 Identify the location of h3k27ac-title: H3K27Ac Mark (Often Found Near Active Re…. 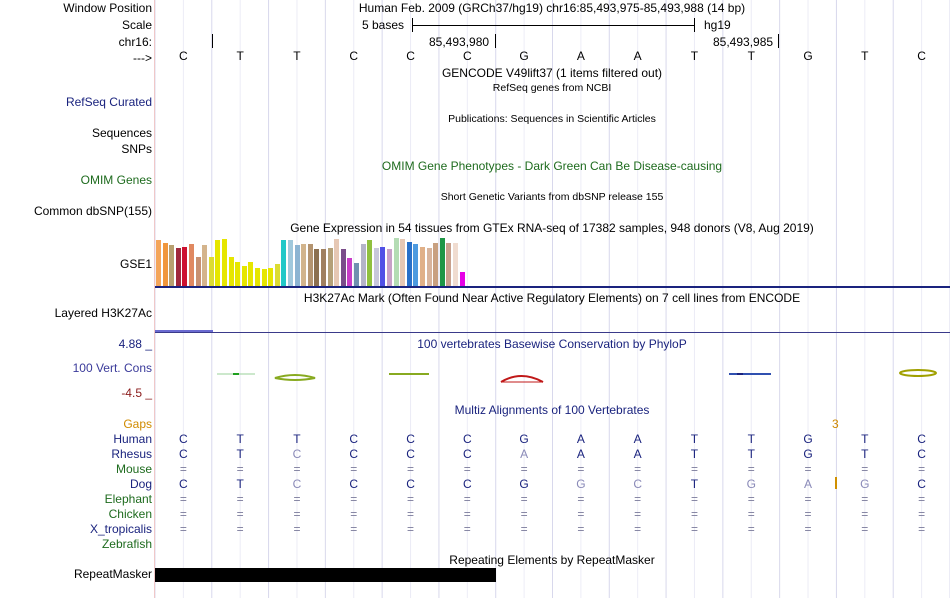
(552, 298).